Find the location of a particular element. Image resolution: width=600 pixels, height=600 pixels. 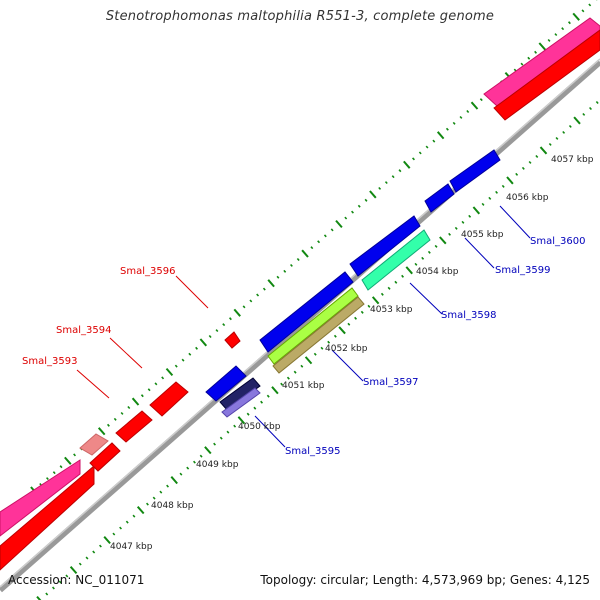

reverse-gene-label: Smal_3599 is located at coordinates (522, 270).